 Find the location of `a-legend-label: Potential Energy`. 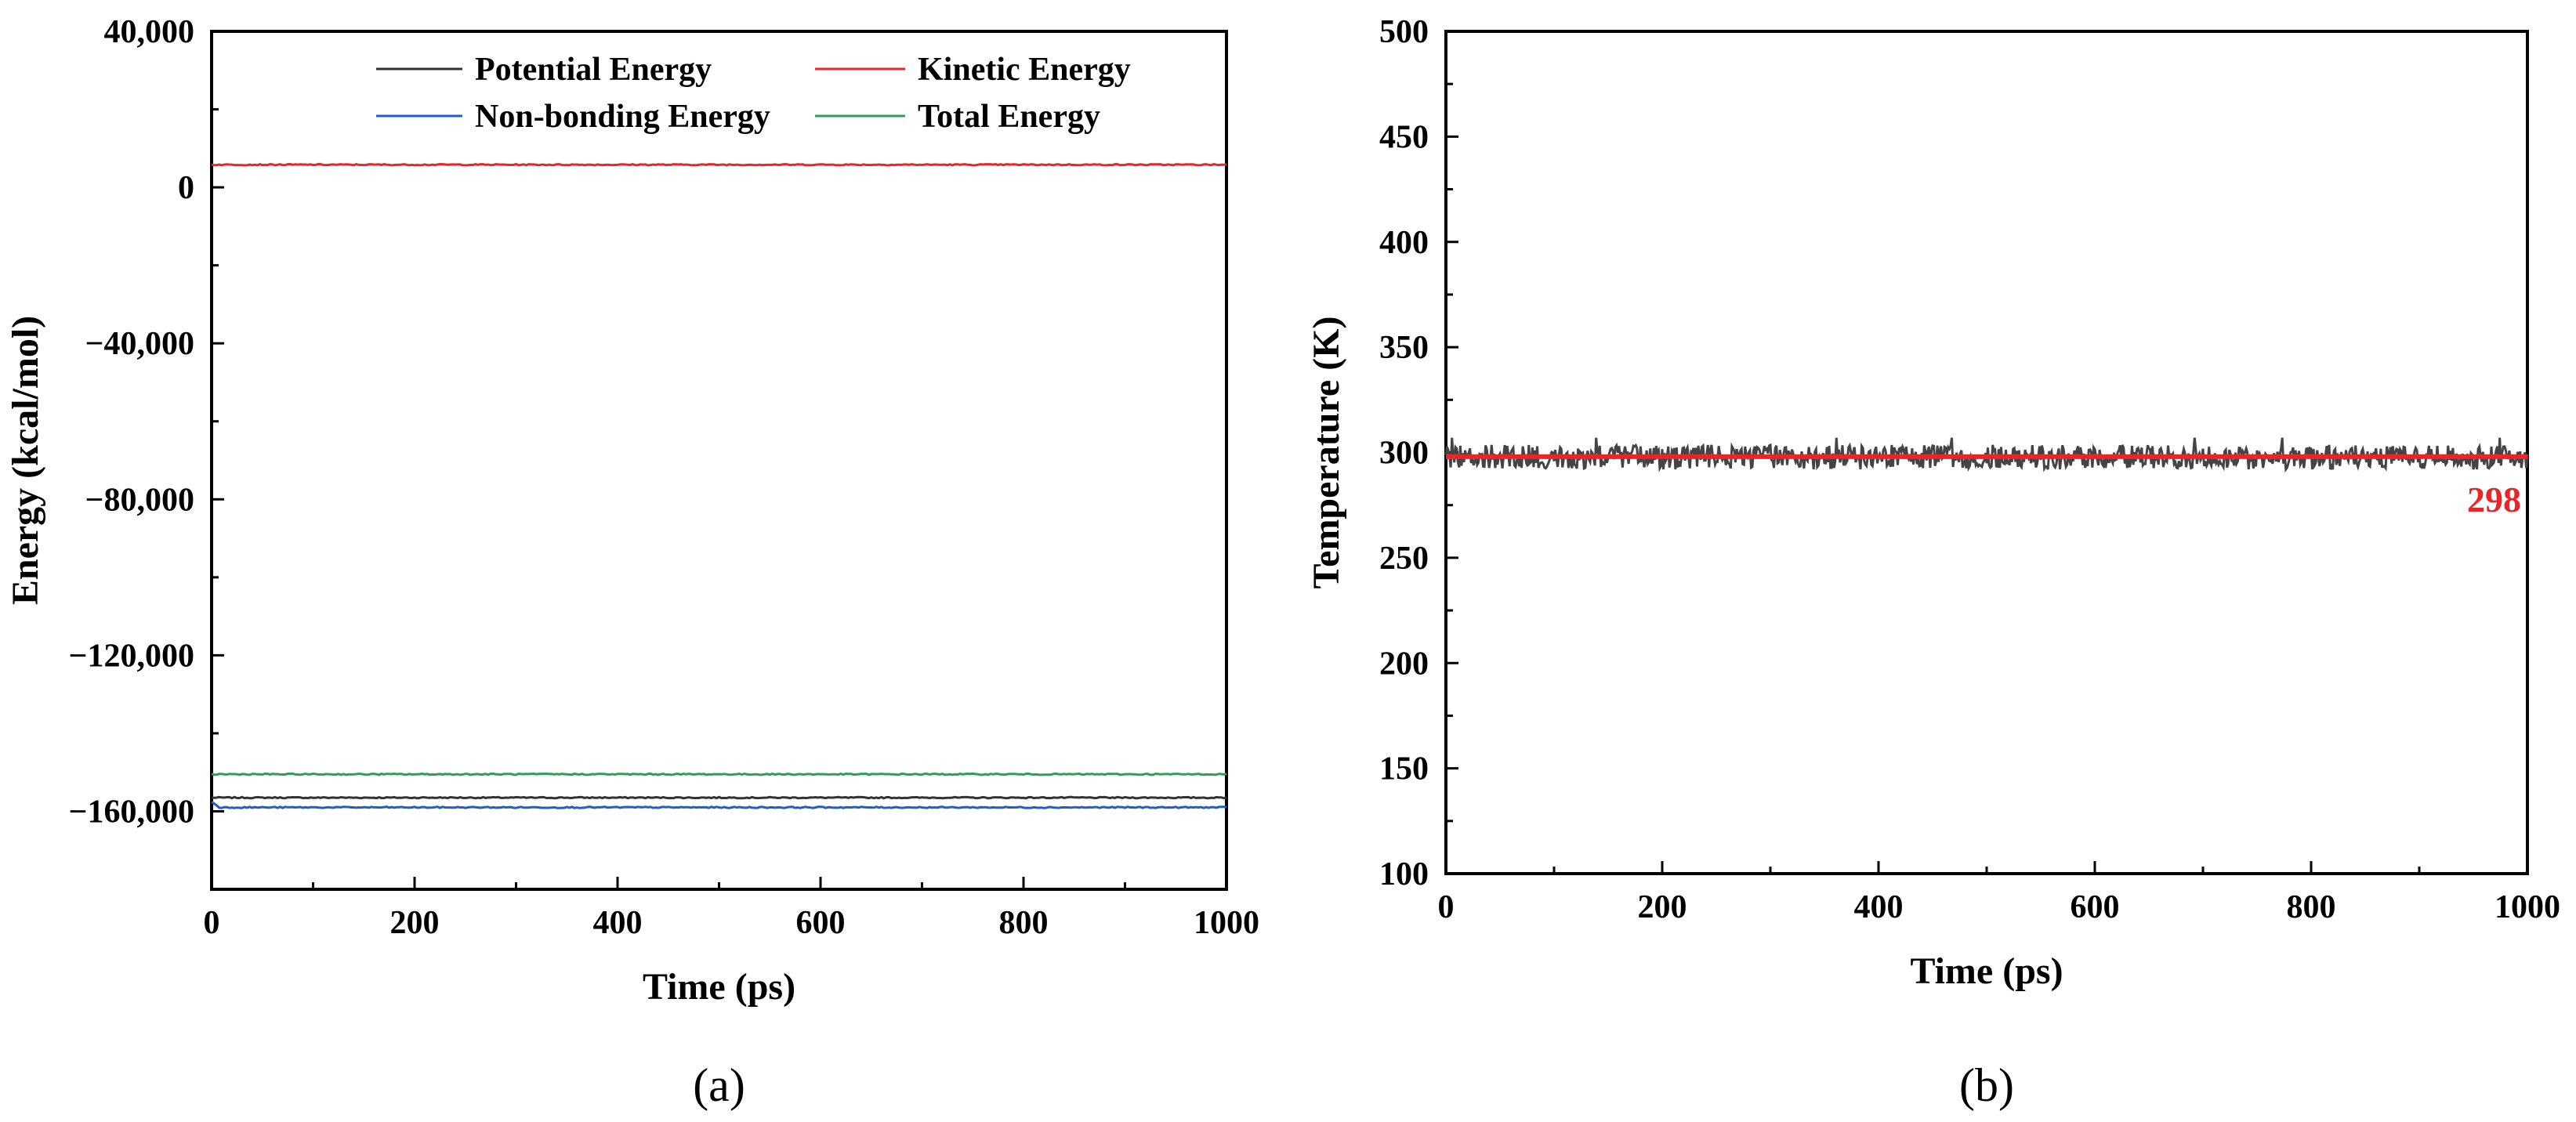

a-legend-label: Potential Energy is located at coordinates (593, 70).